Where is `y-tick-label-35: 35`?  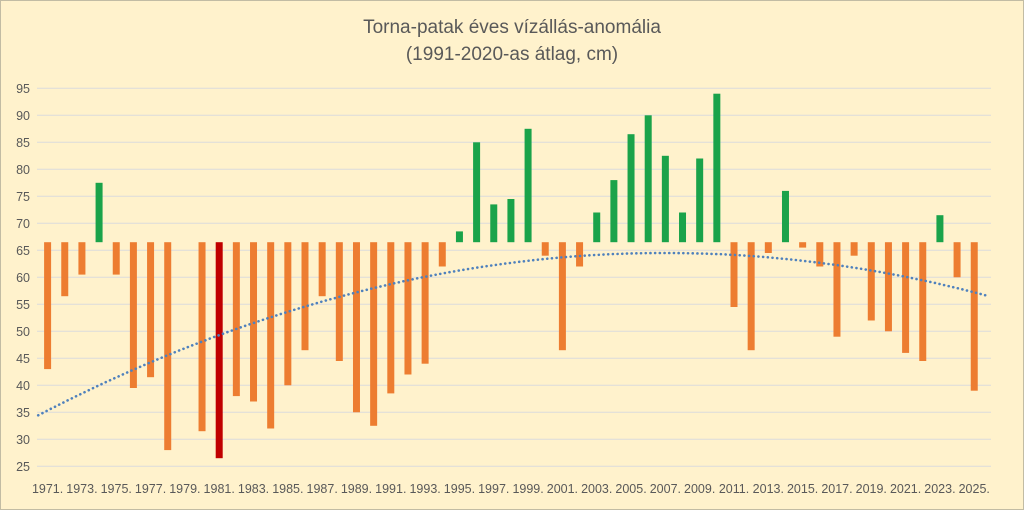
y-tick-label-35: 35 is located at coordinates (23, 413).